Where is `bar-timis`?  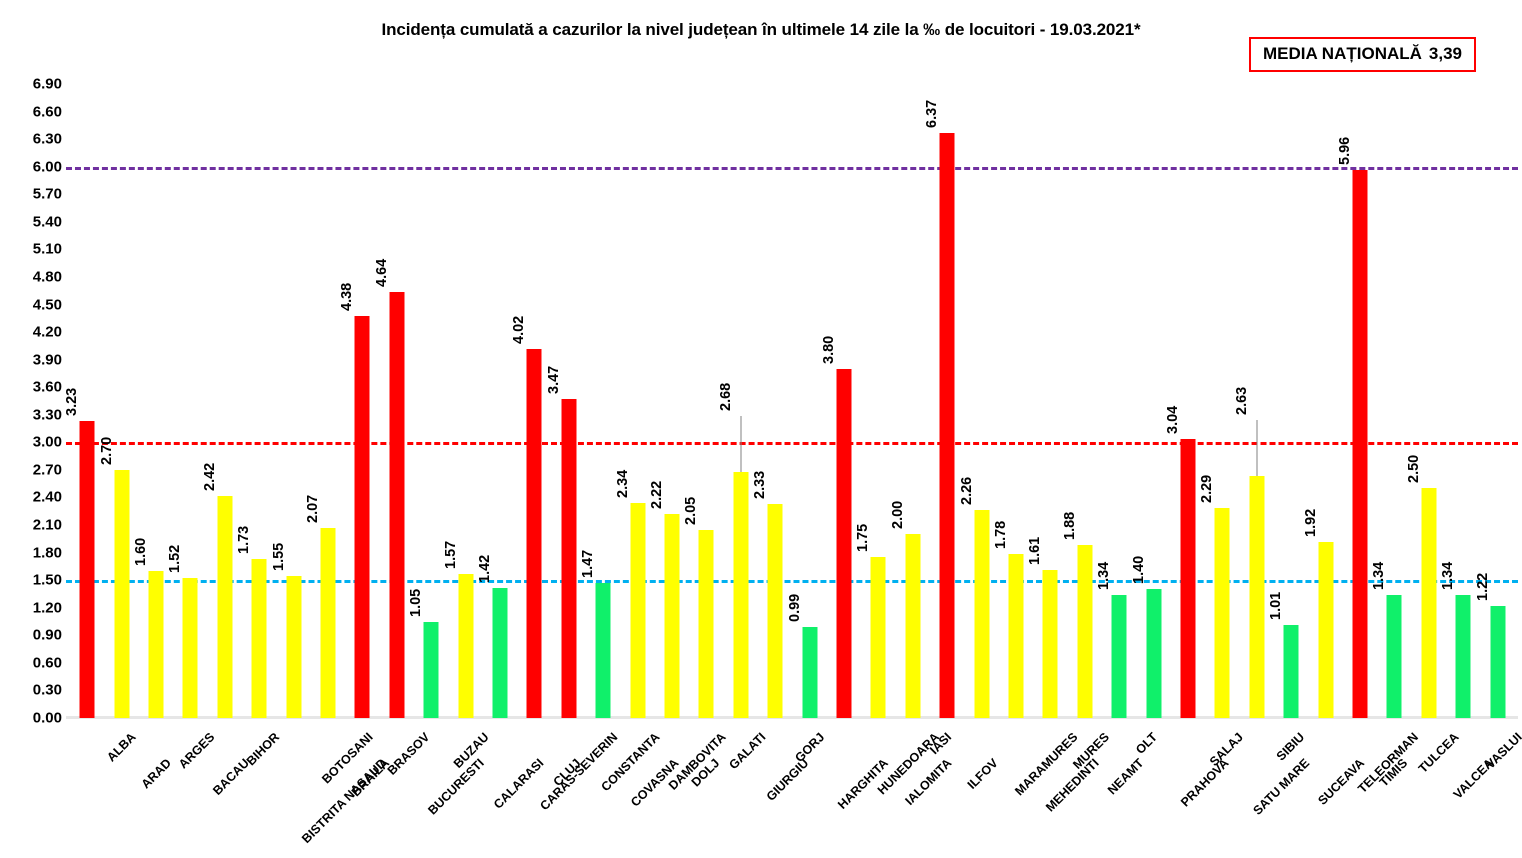
bar-timis is located at coordinates (1360, 444).